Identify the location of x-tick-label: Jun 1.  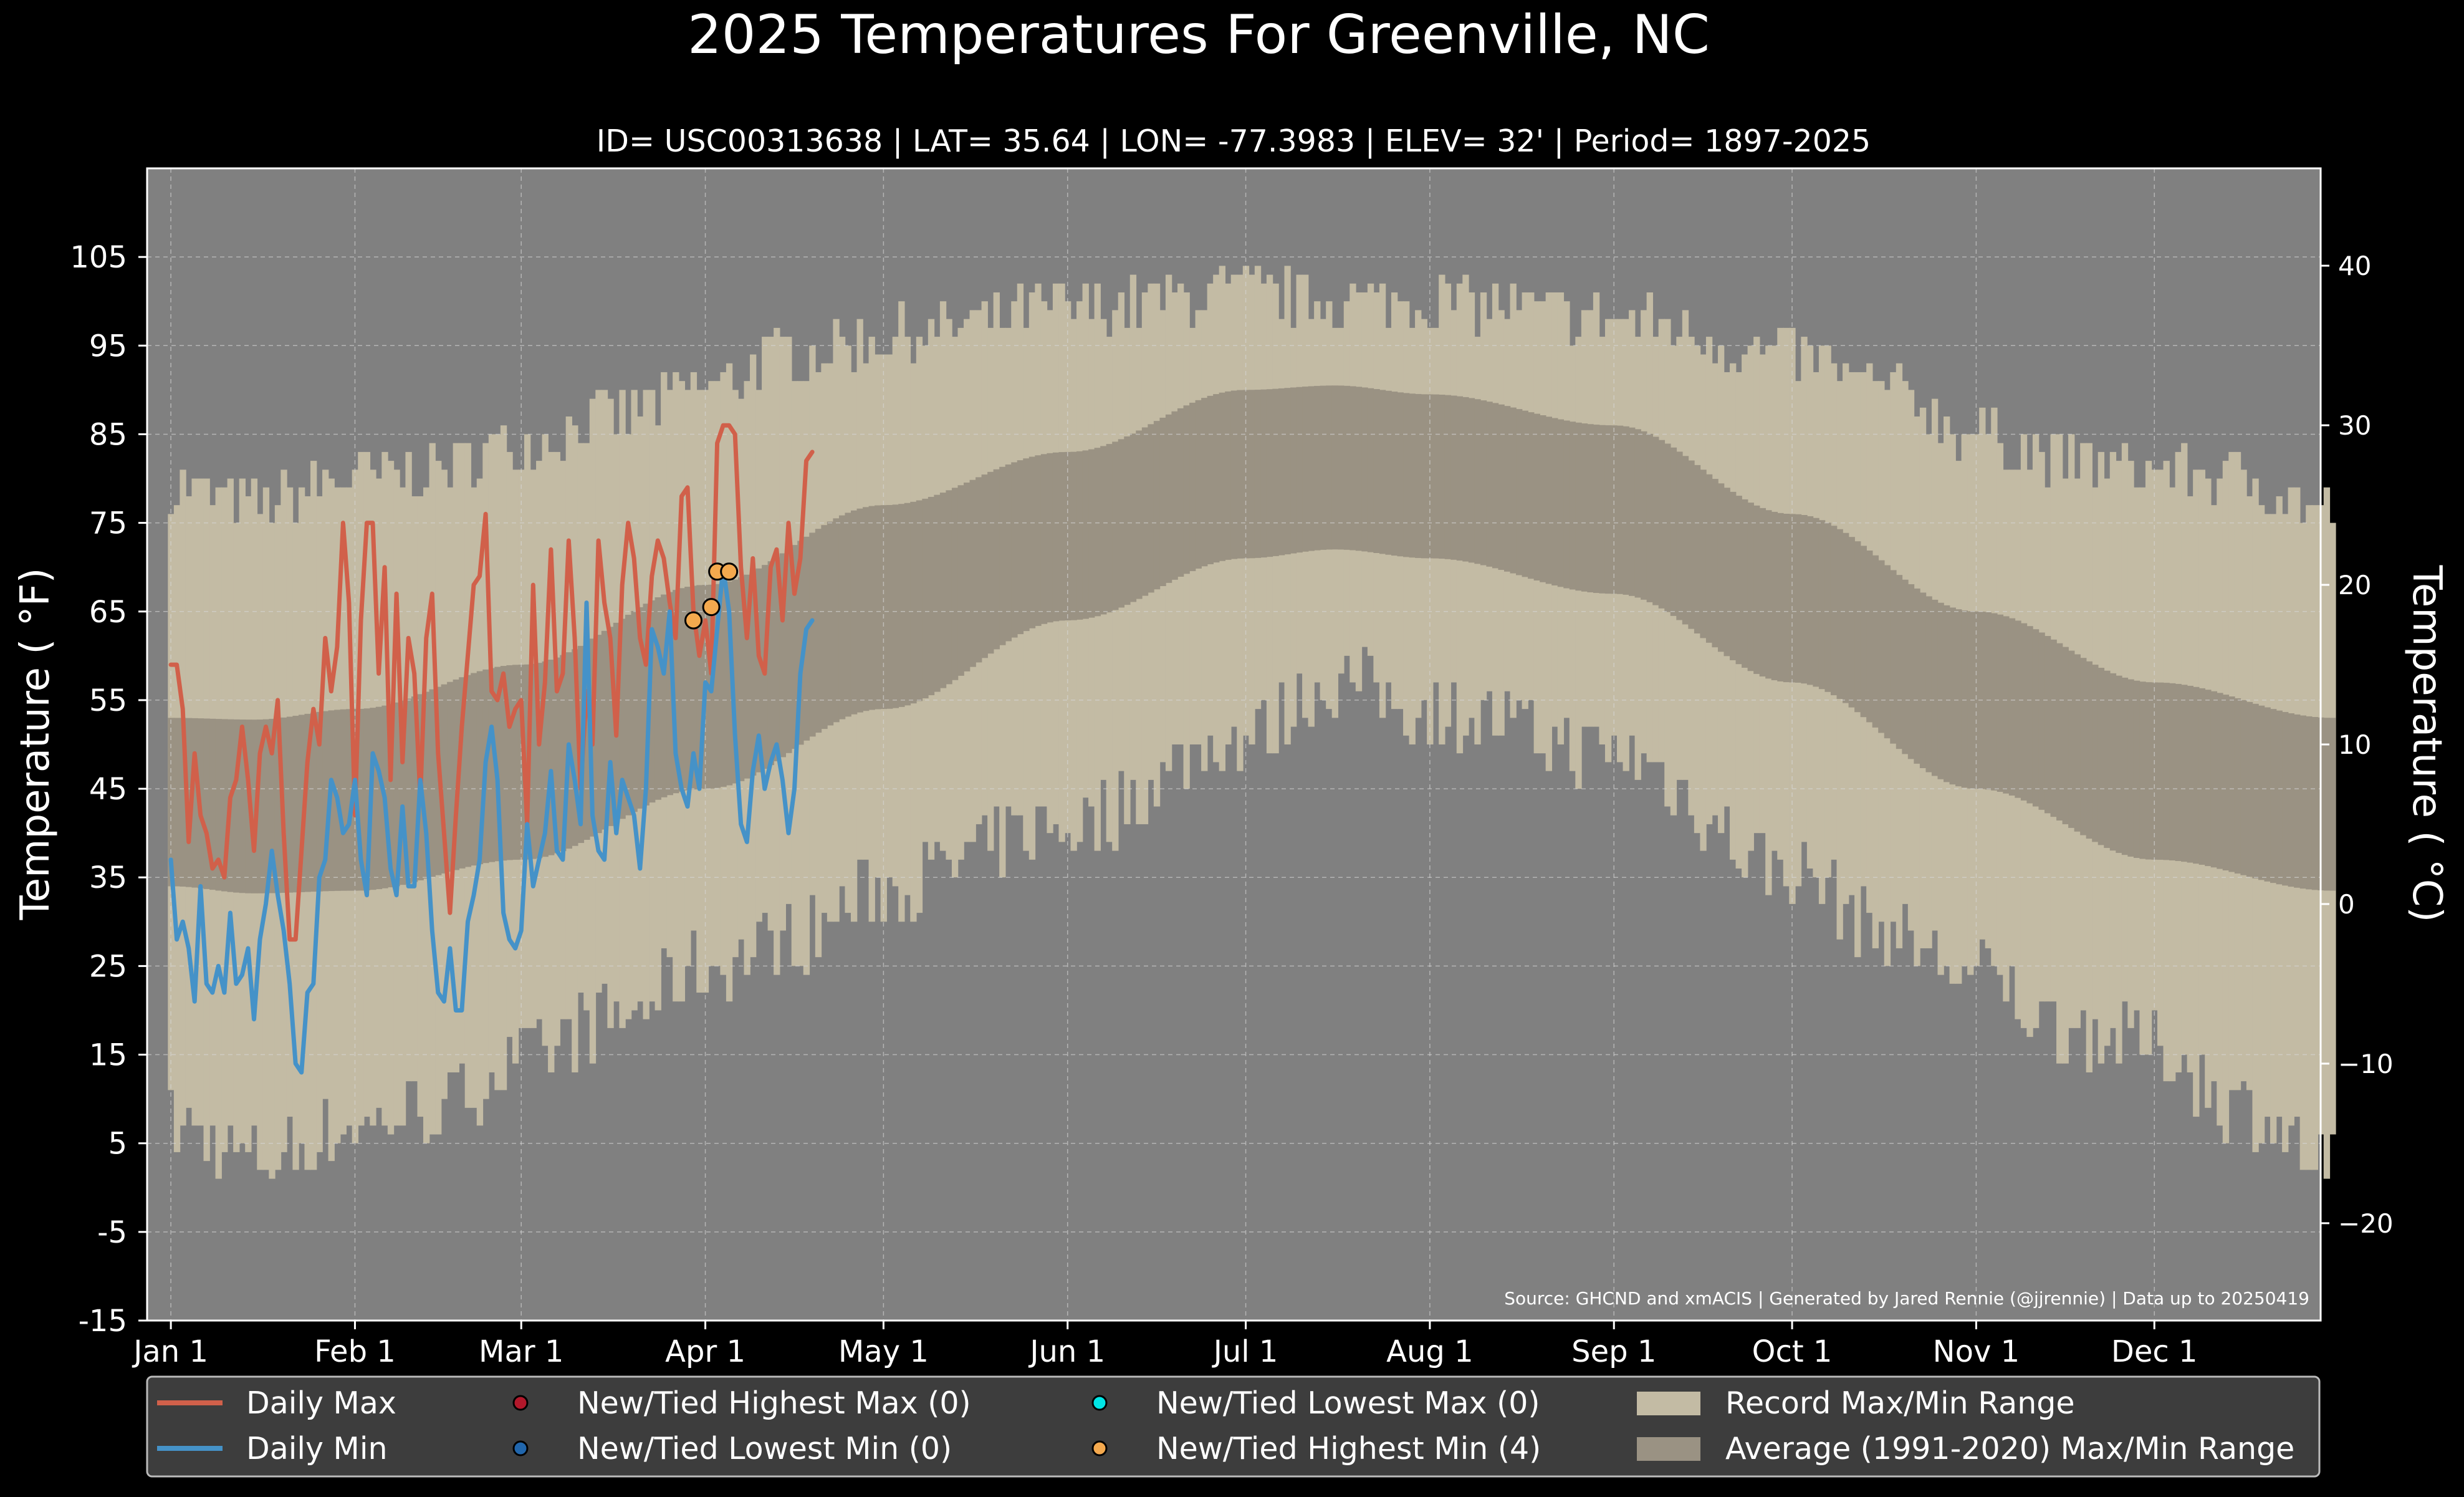
(1066, 1351).